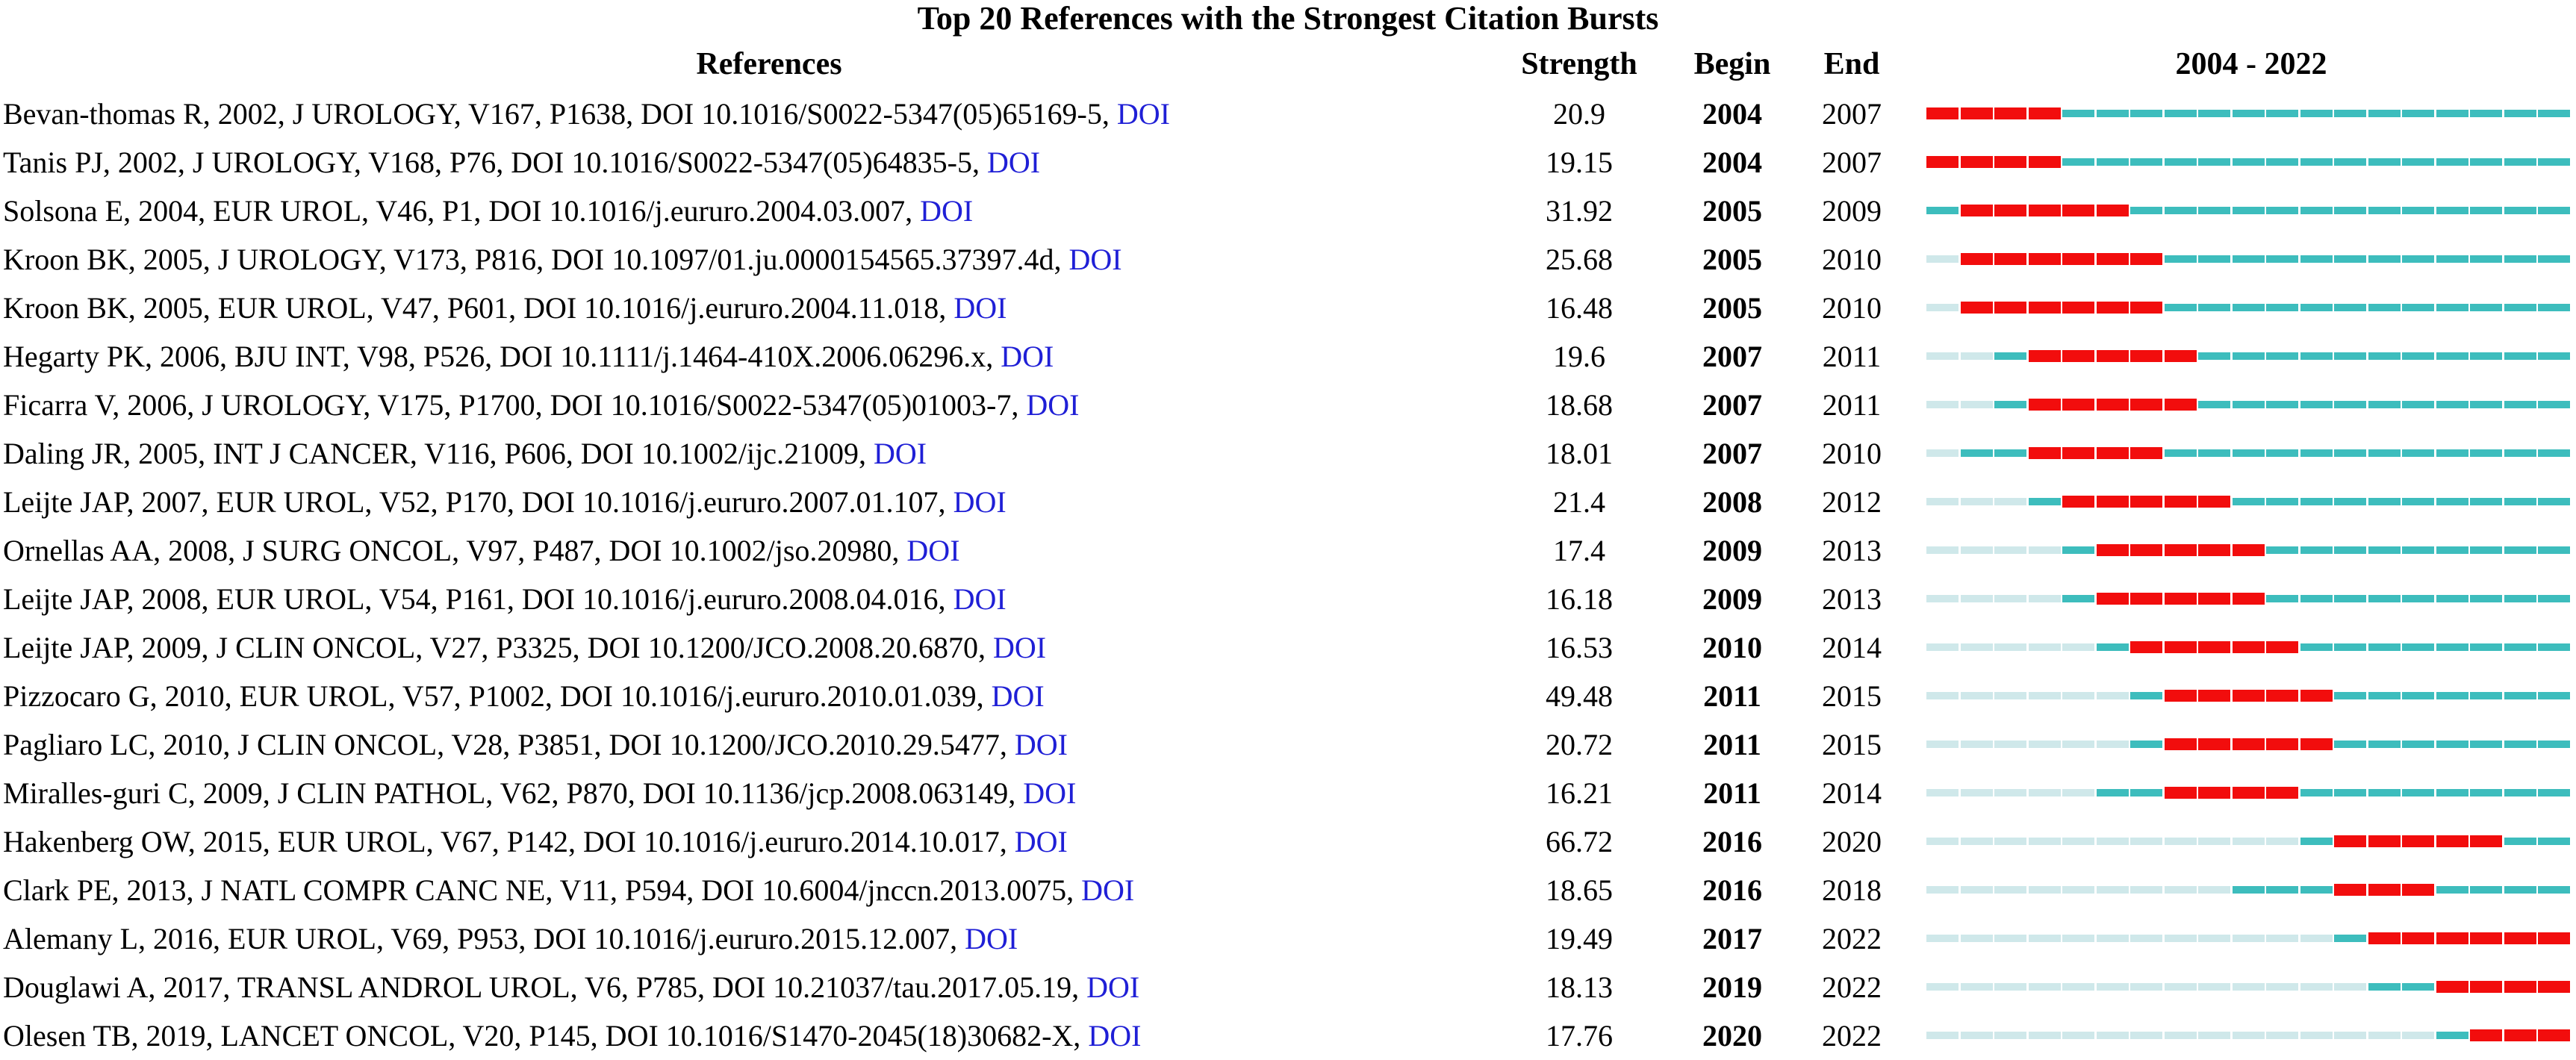 The image size is (2576, 1060). I want to click on end-year: 2013, so click(1852, 550).